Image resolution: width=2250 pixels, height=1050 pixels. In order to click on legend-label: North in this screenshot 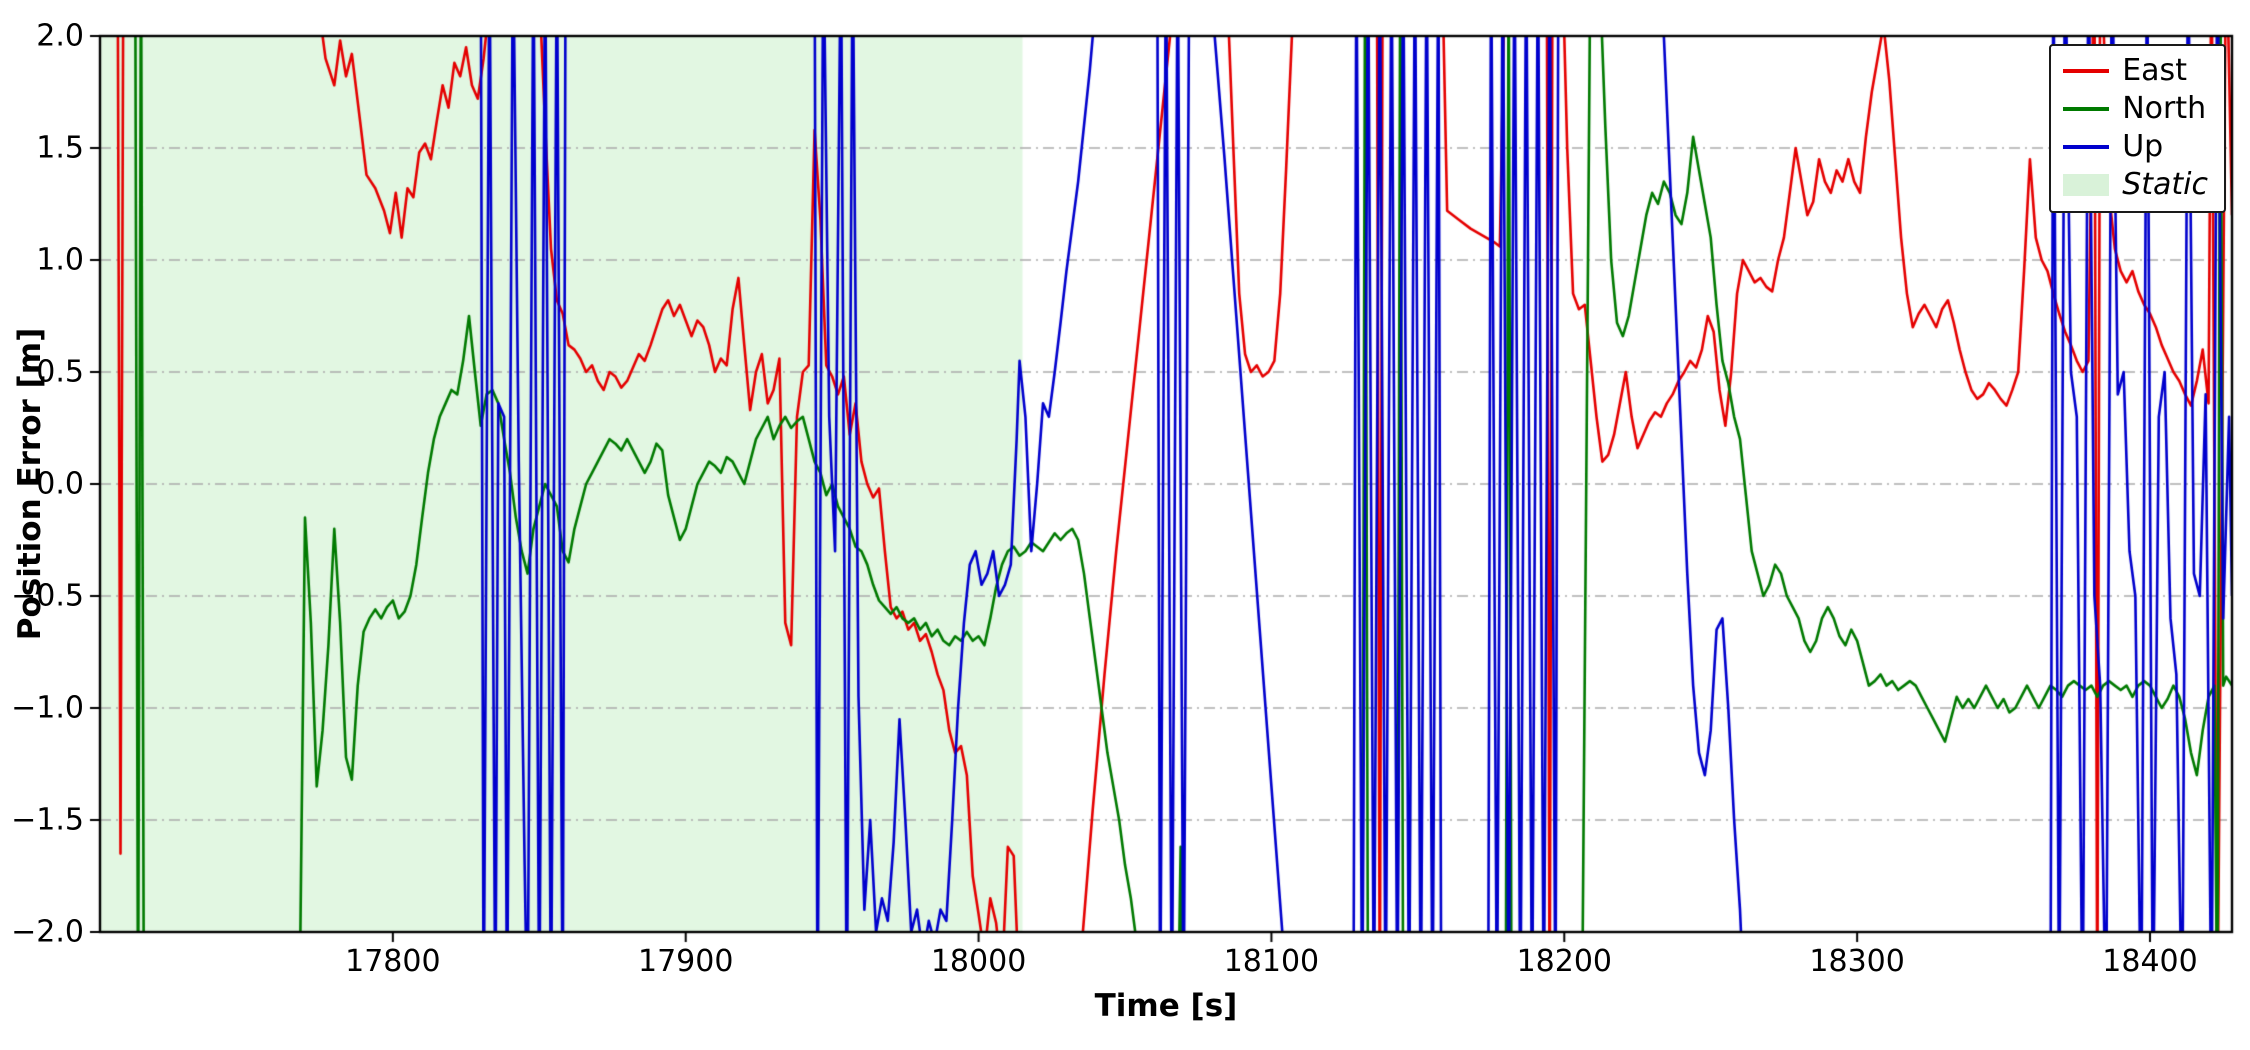, I will do `click(2164, 108)`.